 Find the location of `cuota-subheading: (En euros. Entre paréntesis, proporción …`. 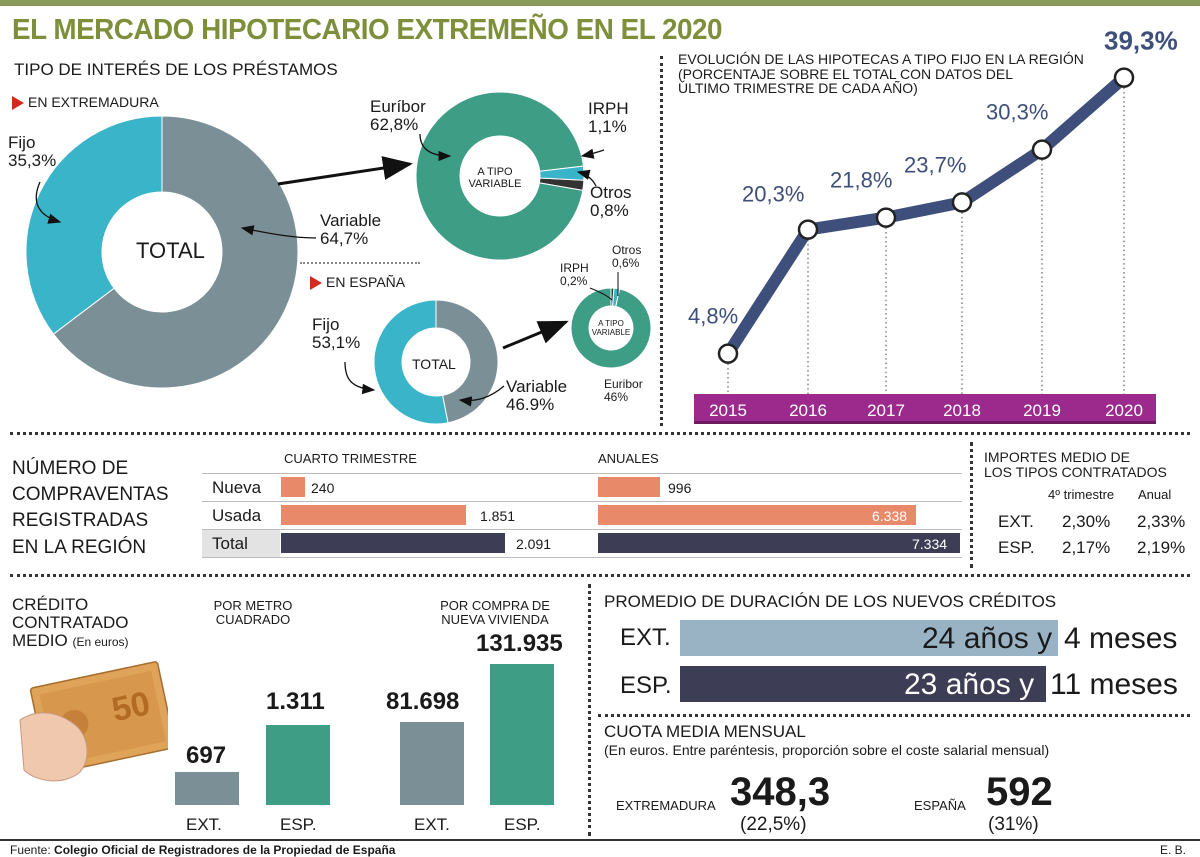

cuota-subheading: (En euros. Entre paréntesis, proporción … is located at coordinates (827, 750).